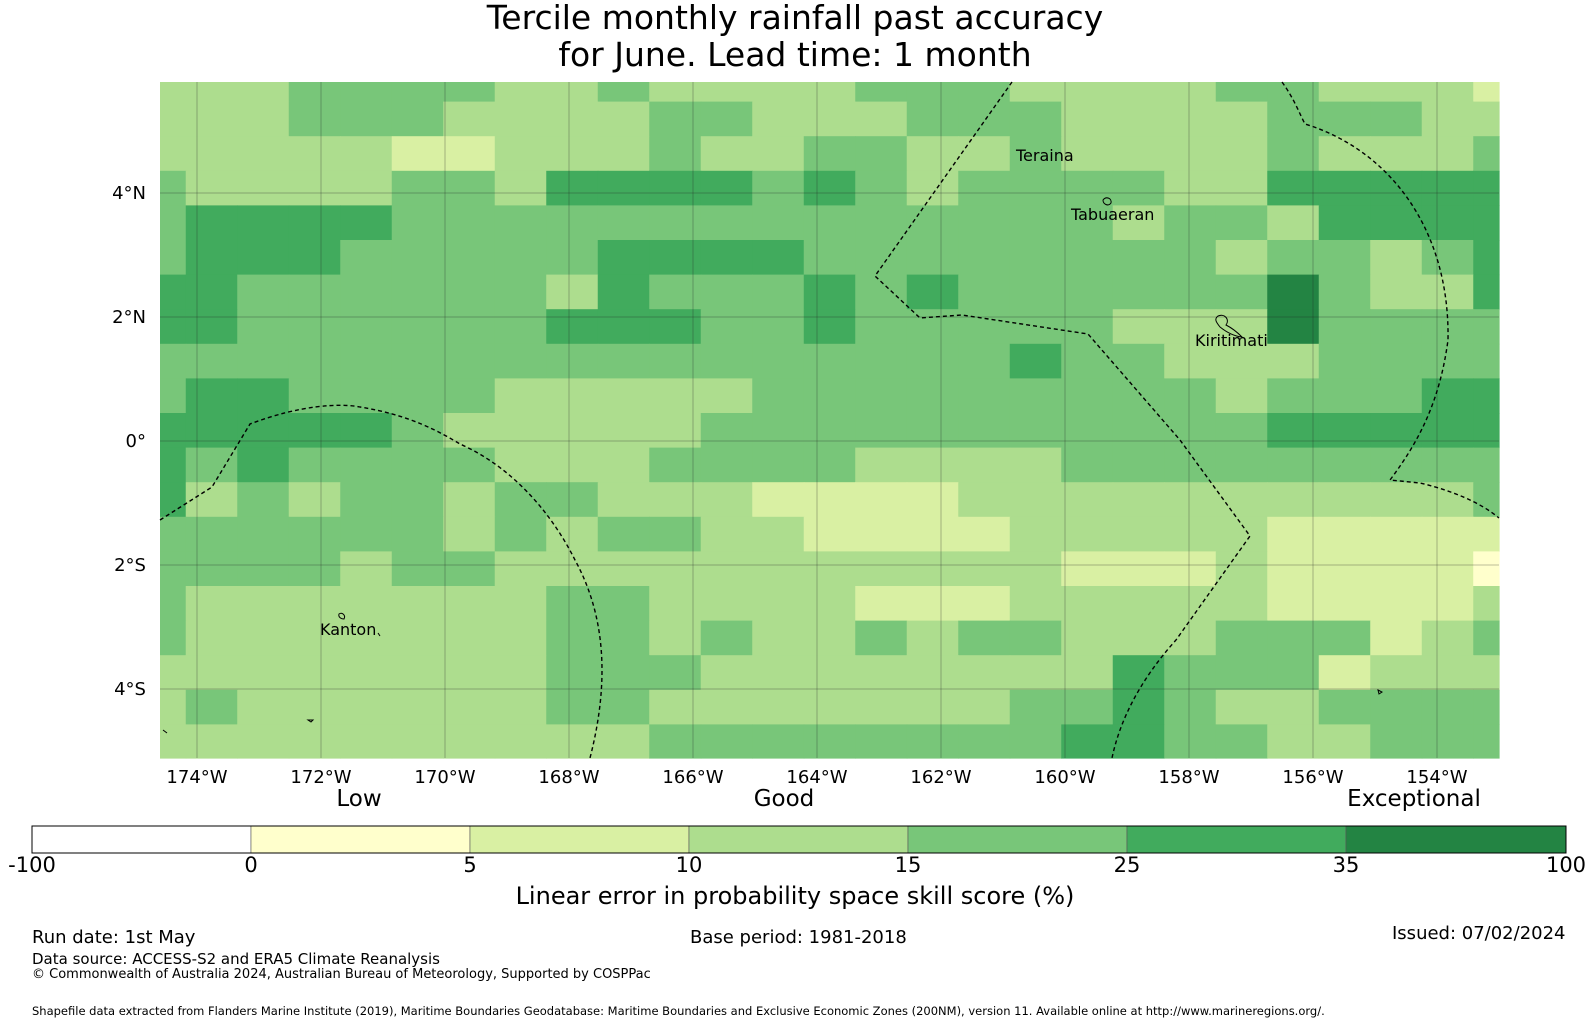 The image size is (1590, 1020). What do you see at coordinates (470, 865) in the screenshot?
I see `colorbar-tick-label: 5` at bounding box center [470, 865].